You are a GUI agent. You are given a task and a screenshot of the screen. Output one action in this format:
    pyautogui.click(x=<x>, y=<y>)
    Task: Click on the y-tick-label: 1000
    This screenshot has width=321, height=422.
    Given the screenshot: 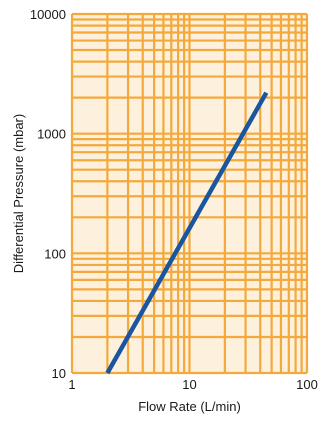 What is the action you would take?
    pyautogui.click(x=51, y=134)
    